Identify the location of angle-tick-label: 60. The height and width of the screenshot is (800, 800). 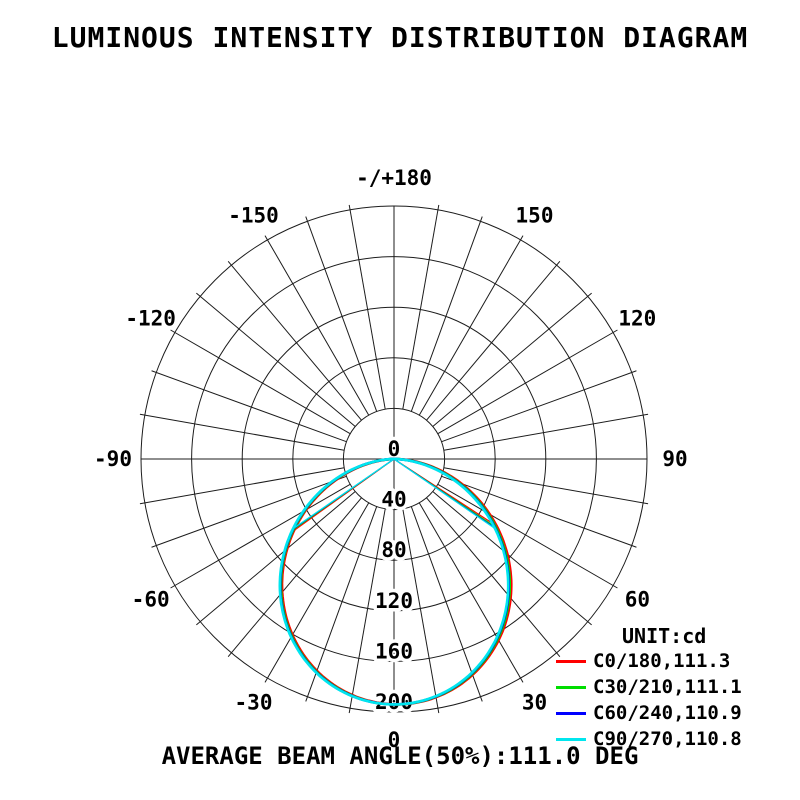
(637, 600).